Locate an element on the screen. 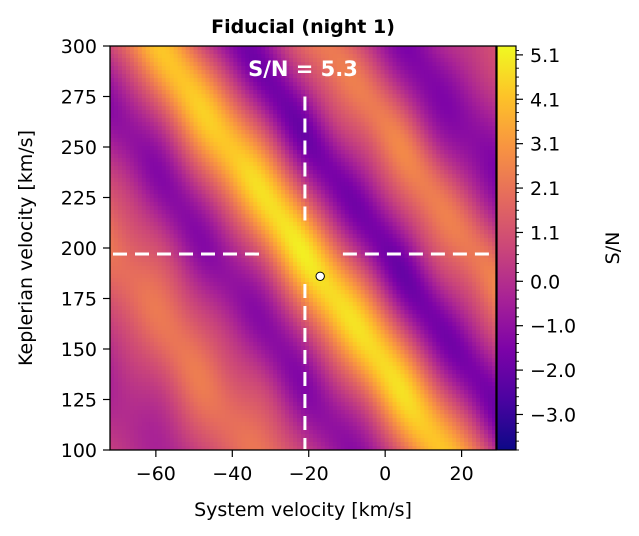 This screenshot has width=639, height=536. x-axis-ticks: −60 −40 −20 0 20 is located at coordinates (305, 467).